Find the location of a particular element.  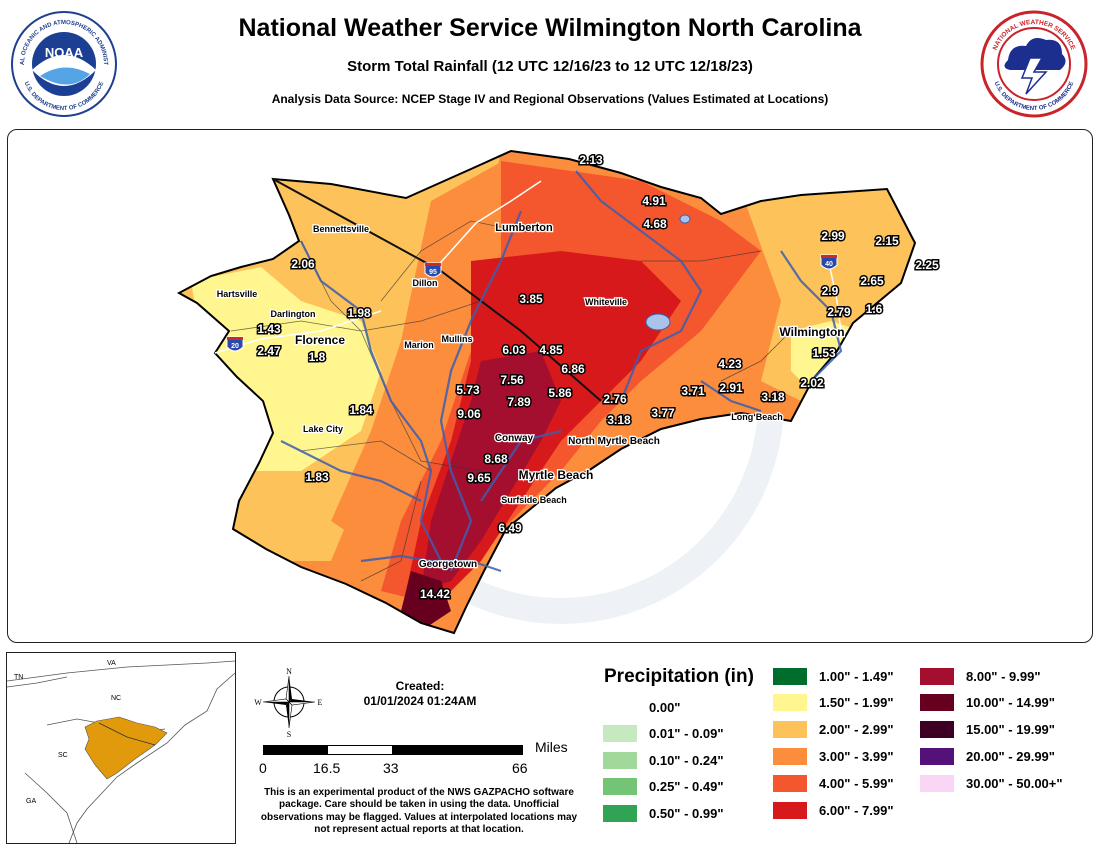

legend-item: 30.00" - 50.00+" is located at coordinates (991, 783).